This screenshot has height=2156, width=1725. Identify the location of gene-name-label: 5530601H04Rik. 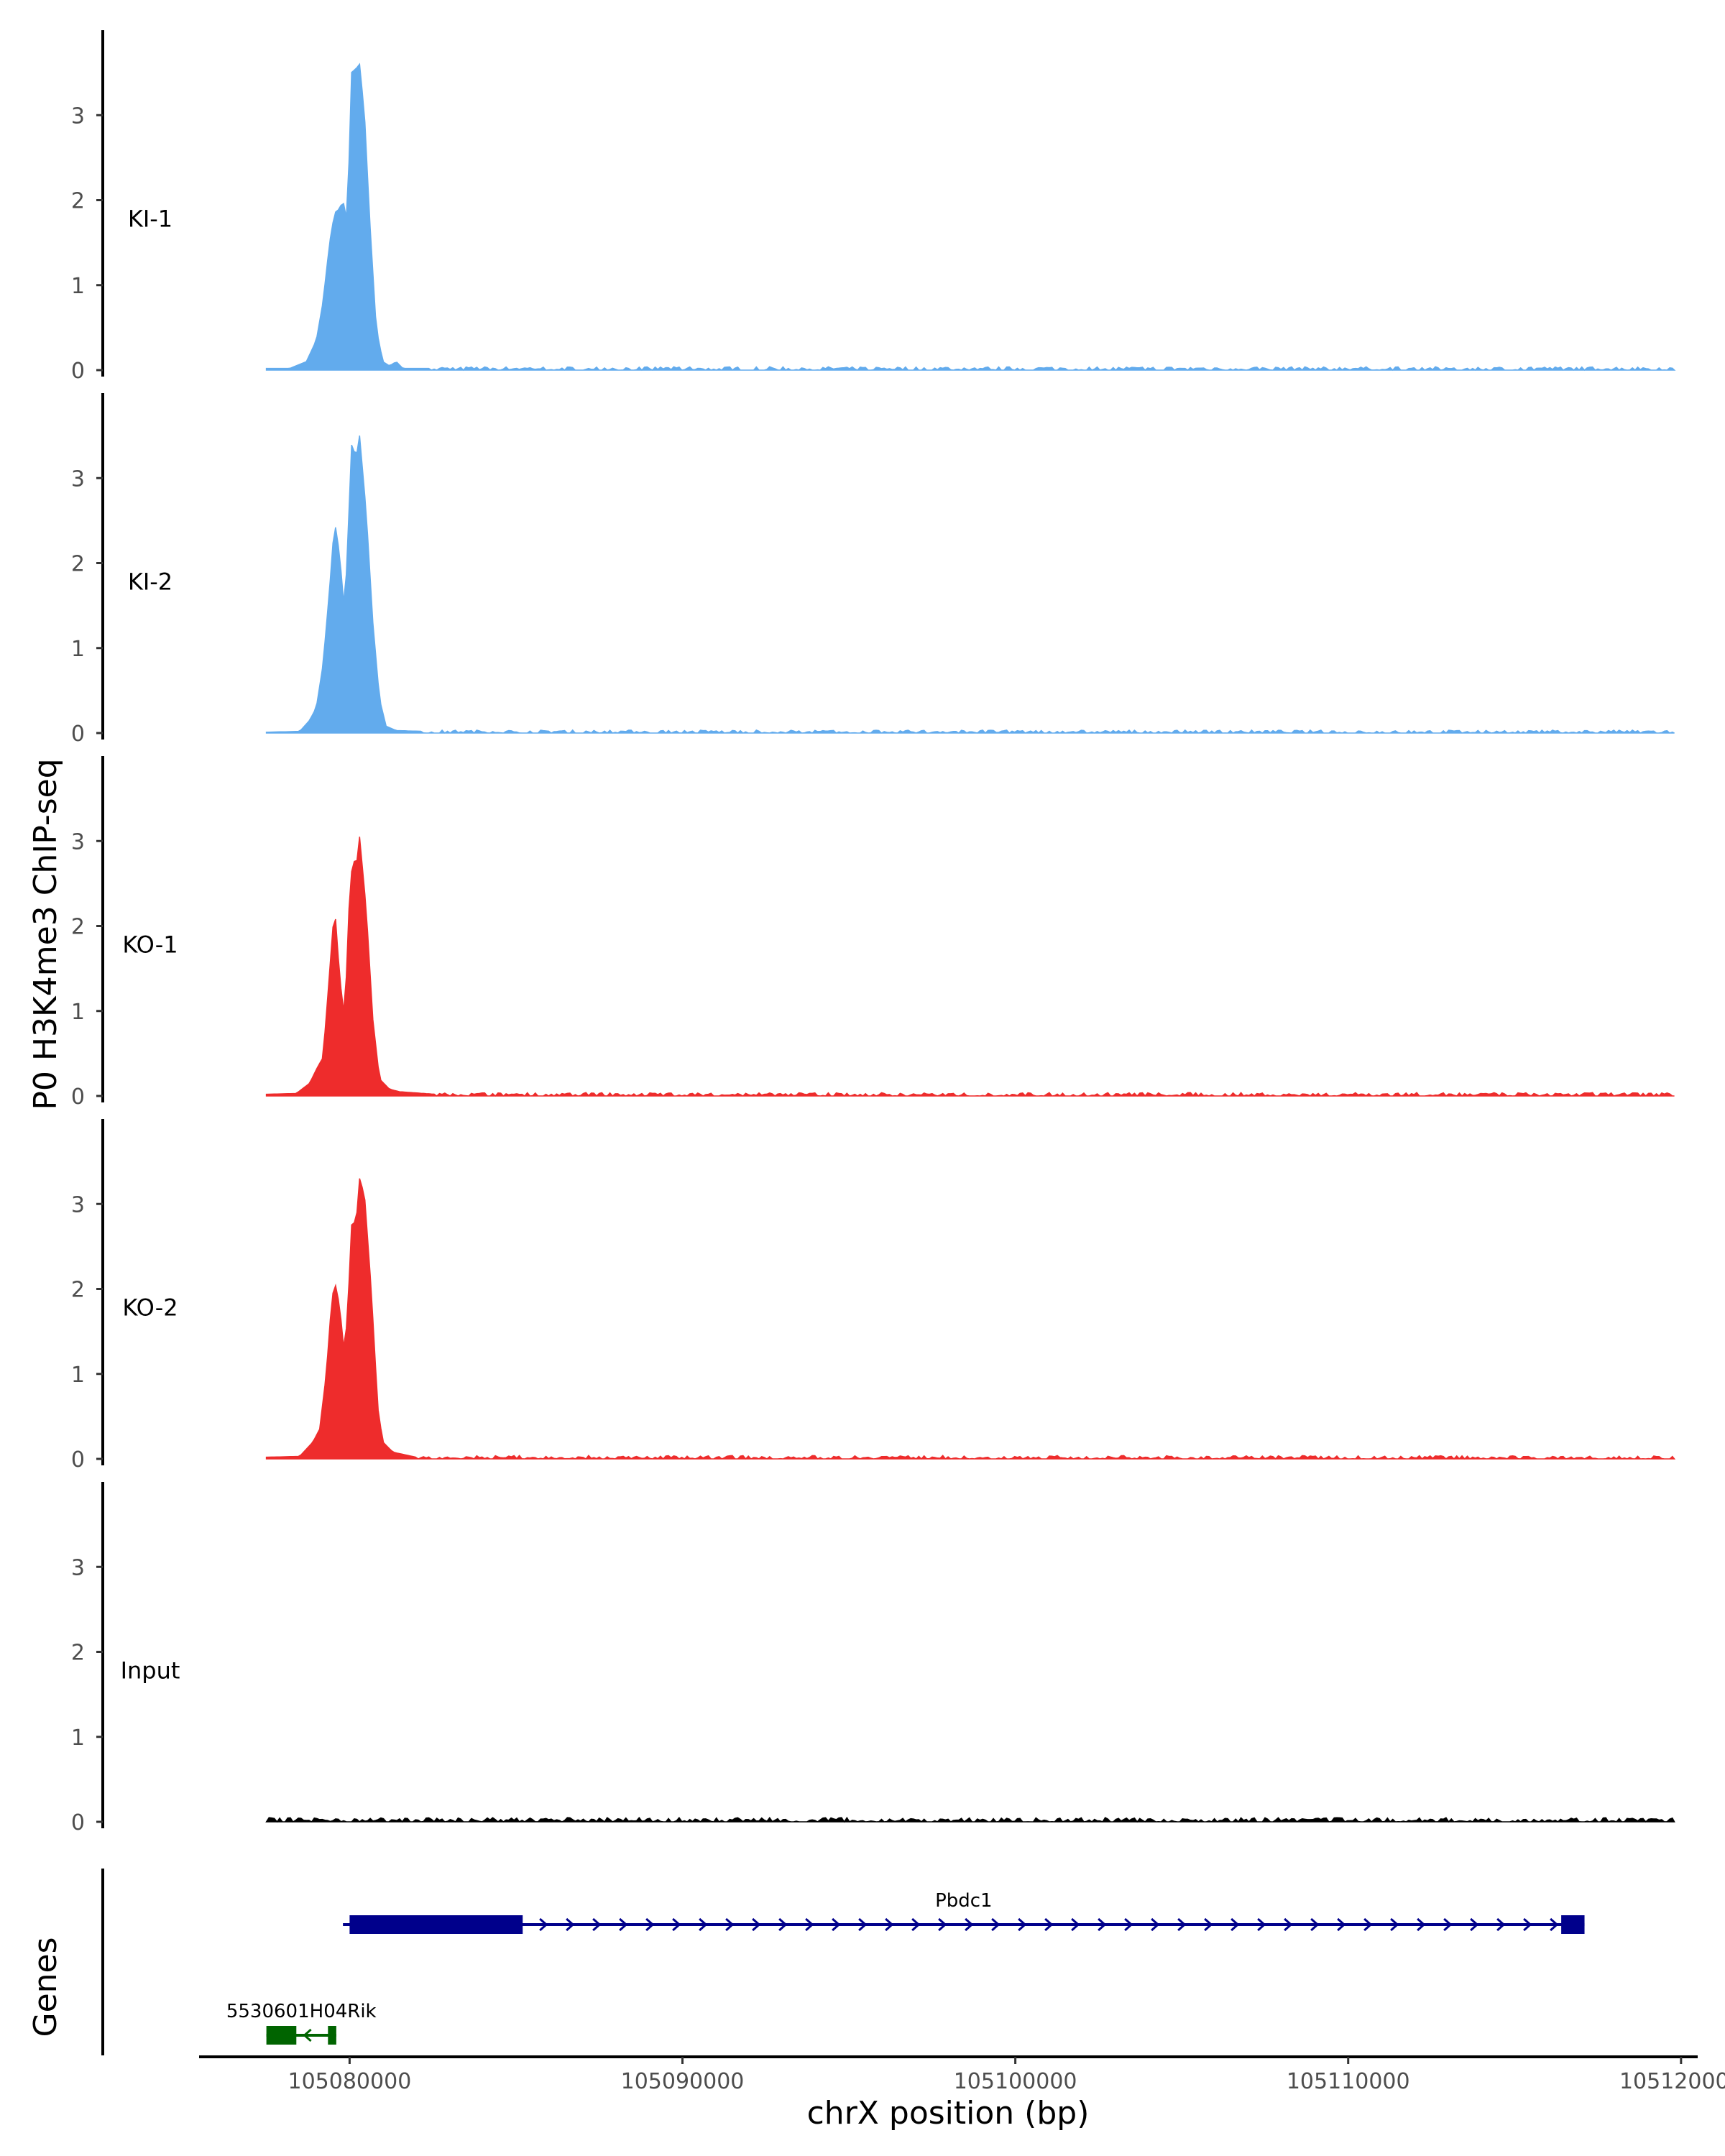
(301, 2011).